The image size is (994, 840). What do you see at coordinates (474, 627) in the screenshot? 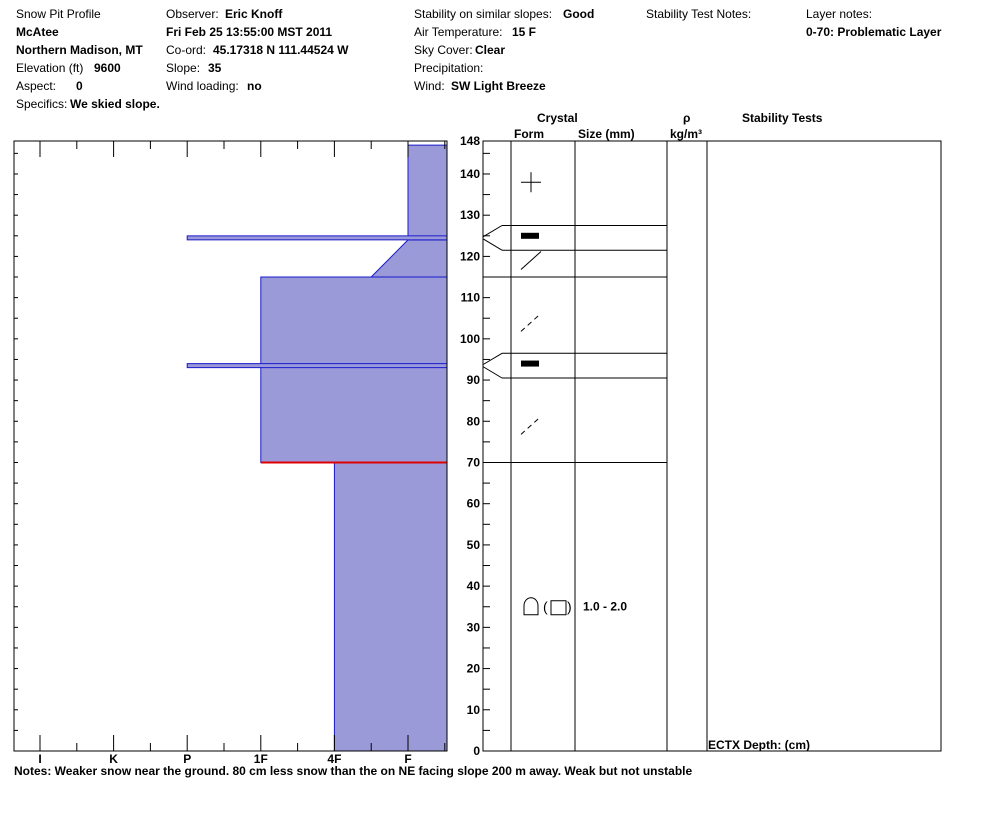
I see `depth-tick-label: 30` at bounding box center [474, 627].